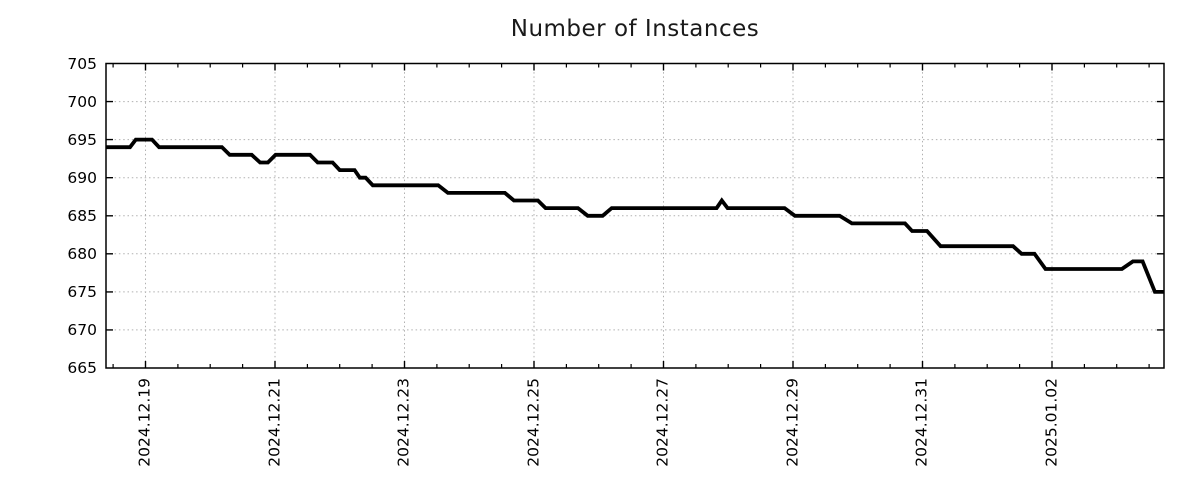 This screenshot has width=1200, height=500. I want to click on x-tick-label: 2024.12.23, so click(403, 422).